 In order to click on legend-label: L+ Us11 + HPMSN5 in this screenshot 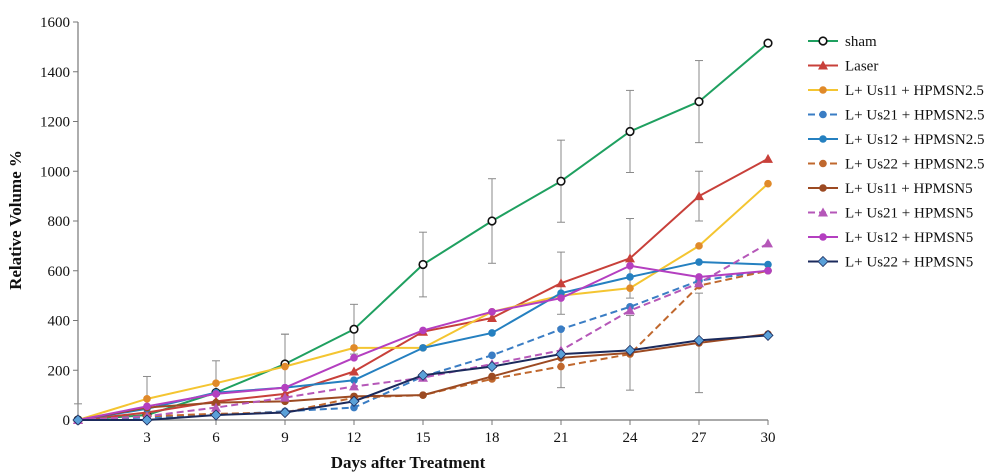, I will do `click(909, 189)`.